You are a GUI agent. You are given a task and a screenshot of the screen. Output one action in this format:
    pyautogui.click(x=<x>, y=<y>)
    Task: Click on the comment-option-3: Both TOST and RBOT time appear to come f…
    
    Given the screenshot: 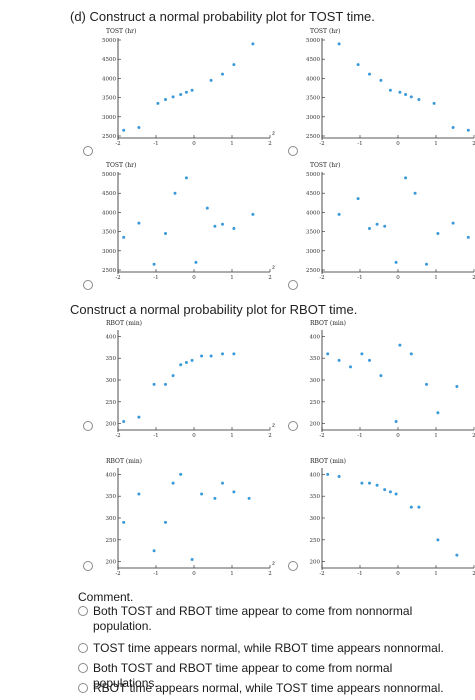 What is the action you would take?
    pyautogui.click(x=265, y=676)
    